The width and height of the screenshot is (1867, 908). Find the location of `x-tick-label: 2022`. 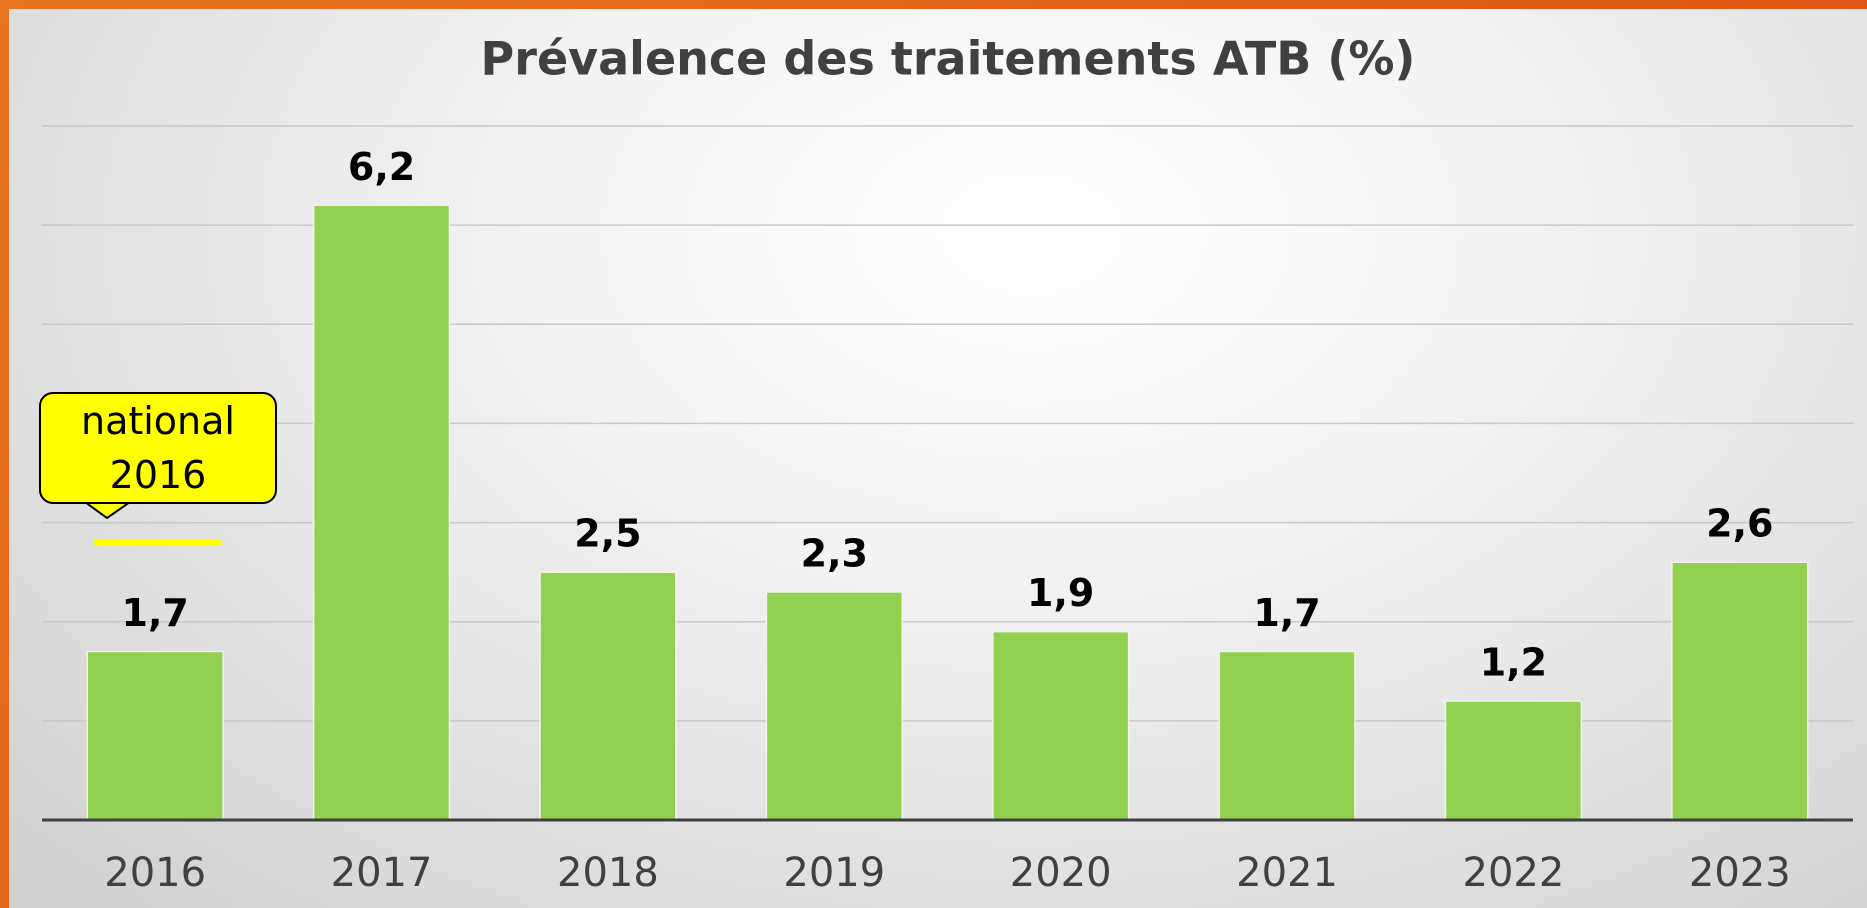

x-tick-label: 2022 is located at coordinates (1514, 873).